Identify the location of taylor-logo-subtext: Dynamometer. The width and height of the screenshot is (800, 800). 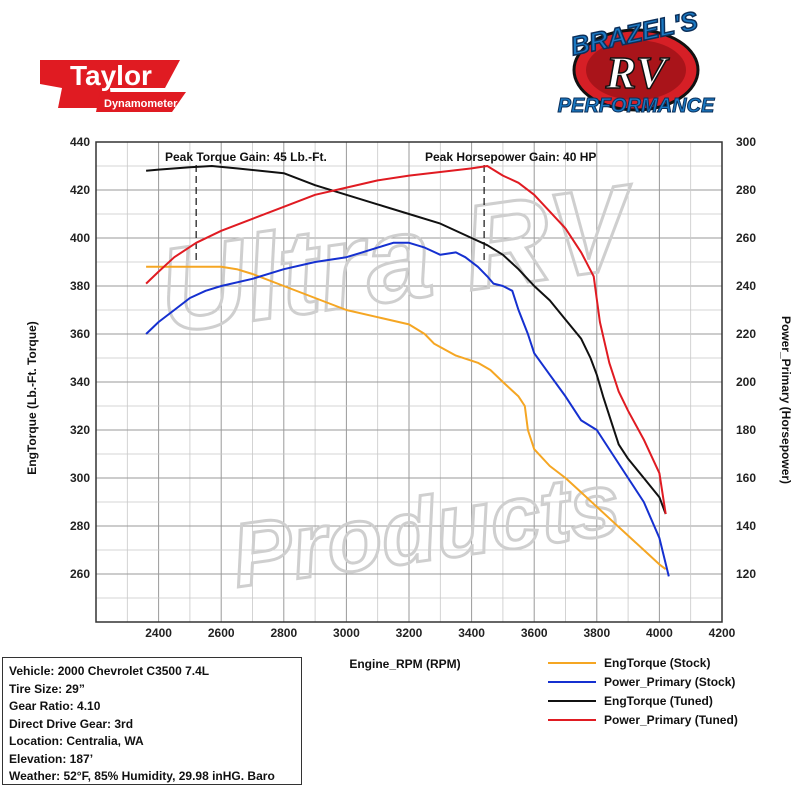
(141, 104).